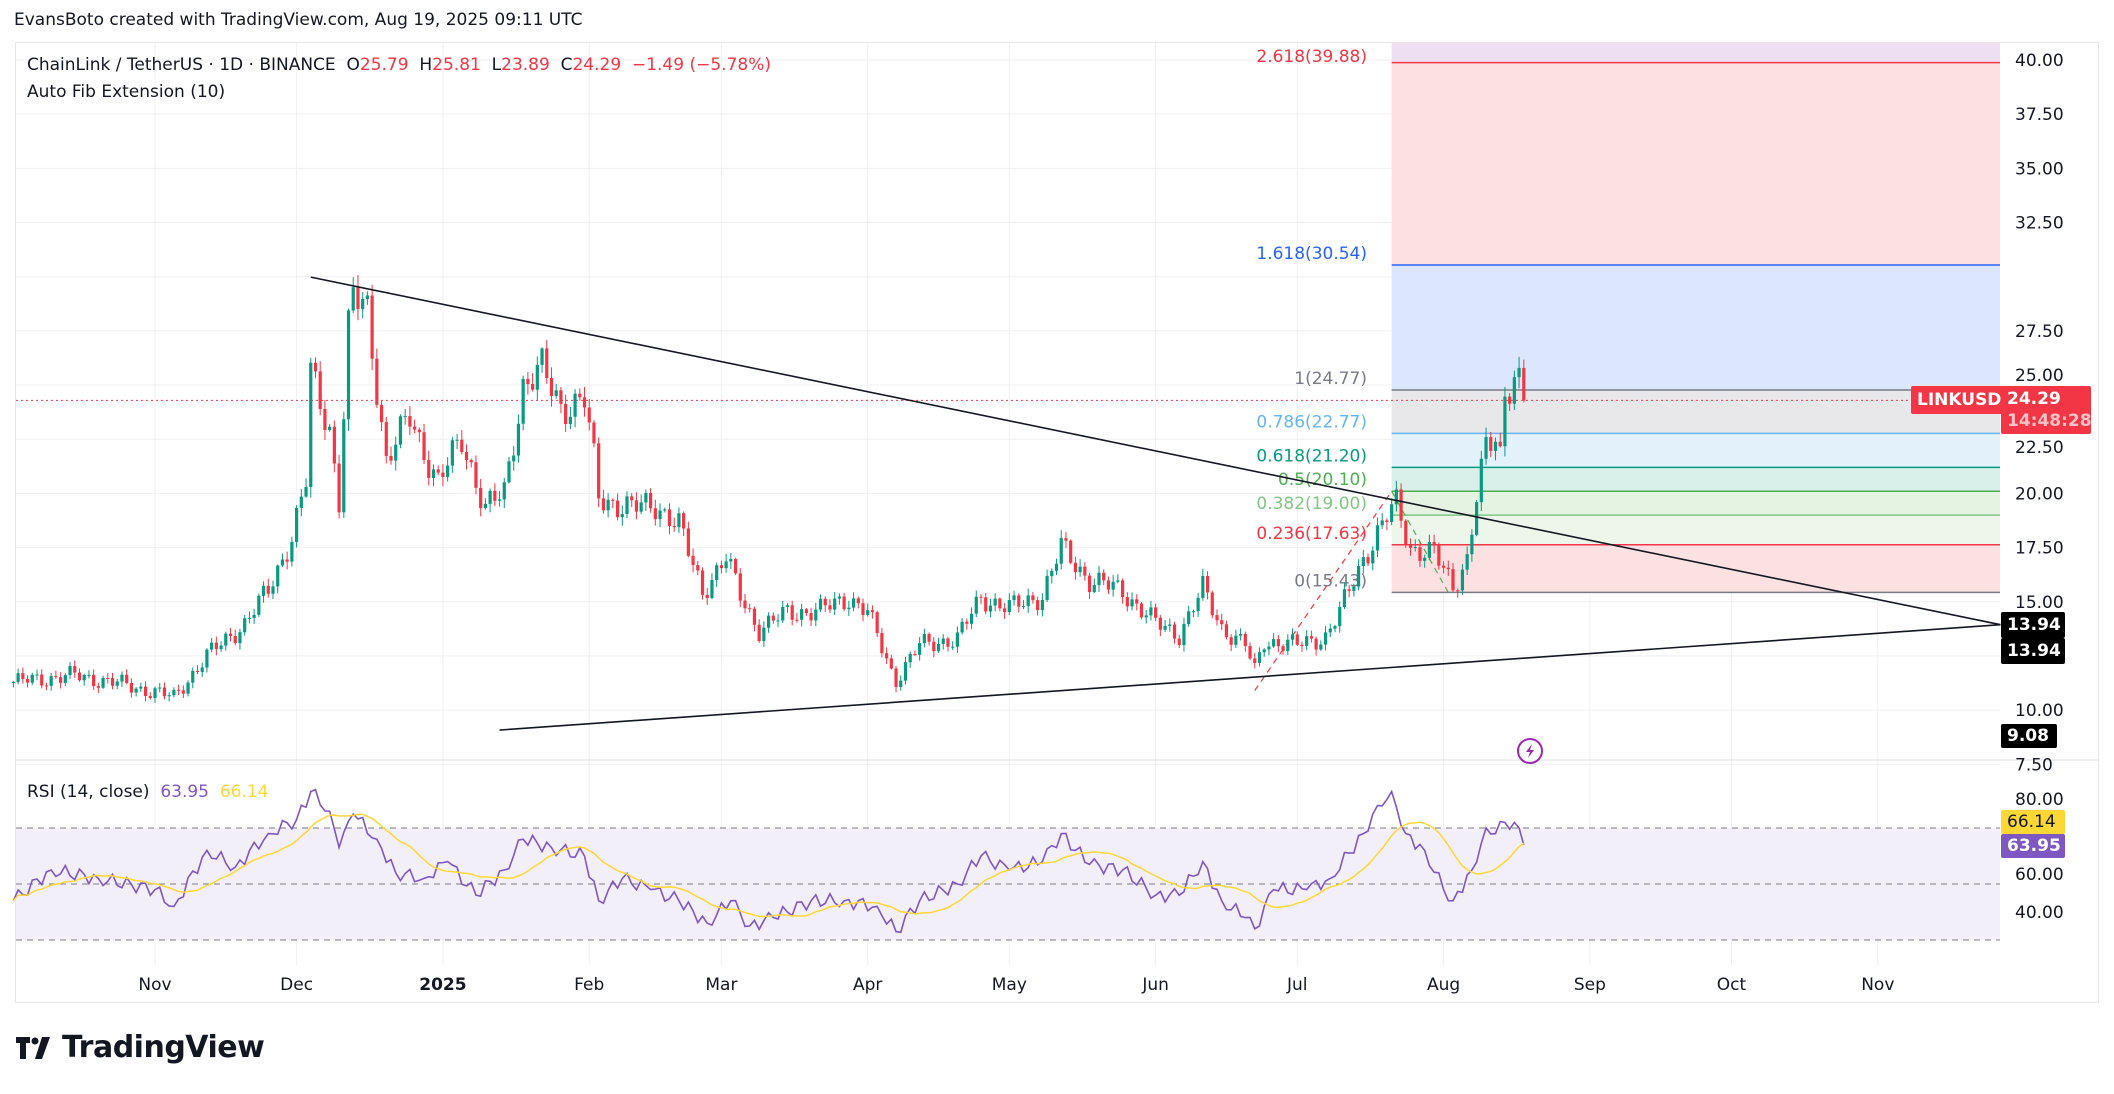  What do you see at coordinates (181, 65) in the screenshot?
I see `symbol-title: ChainLink / TetherUS · 1D · BINANCE` at bounding box center [181, 65].